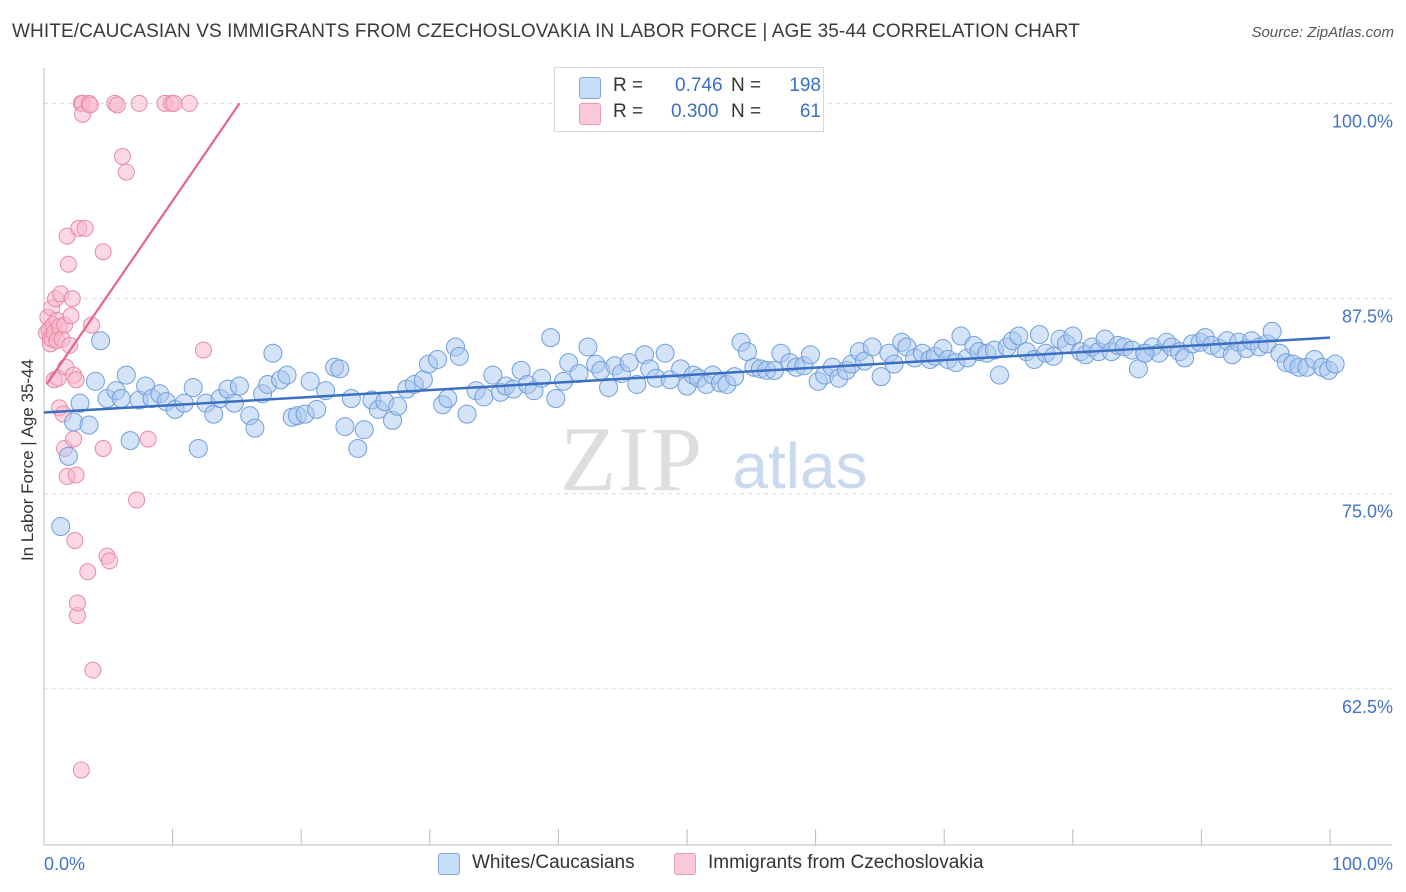 This screenshot has height=892, width=1406. I want to click on legend-swatch-whites-icon, so click(449, 864).